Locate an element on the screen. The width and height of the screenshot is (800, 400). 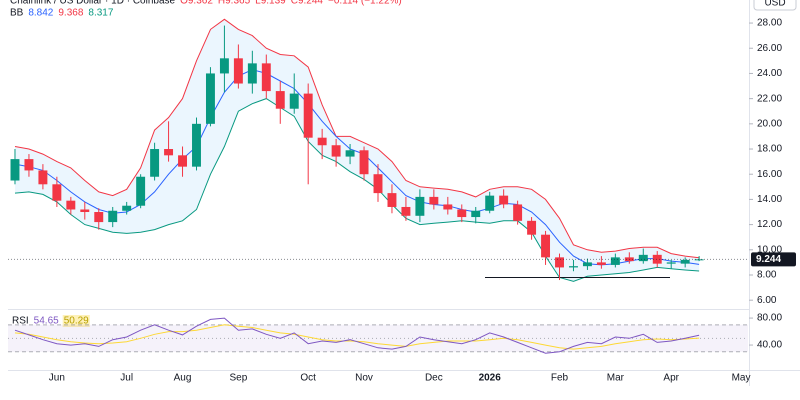
ohlc-value: O9.362 is located at coordinates (196, 3).